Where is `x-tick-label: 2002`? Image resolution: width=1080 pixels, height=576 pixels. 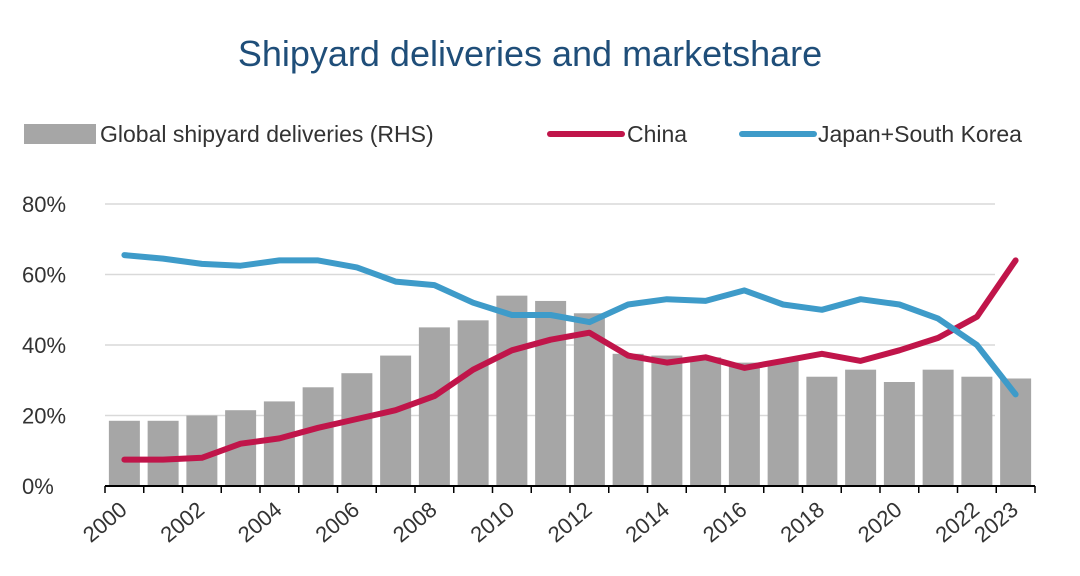
x-tick-label: 2002 is located at coordinates (183, 522).